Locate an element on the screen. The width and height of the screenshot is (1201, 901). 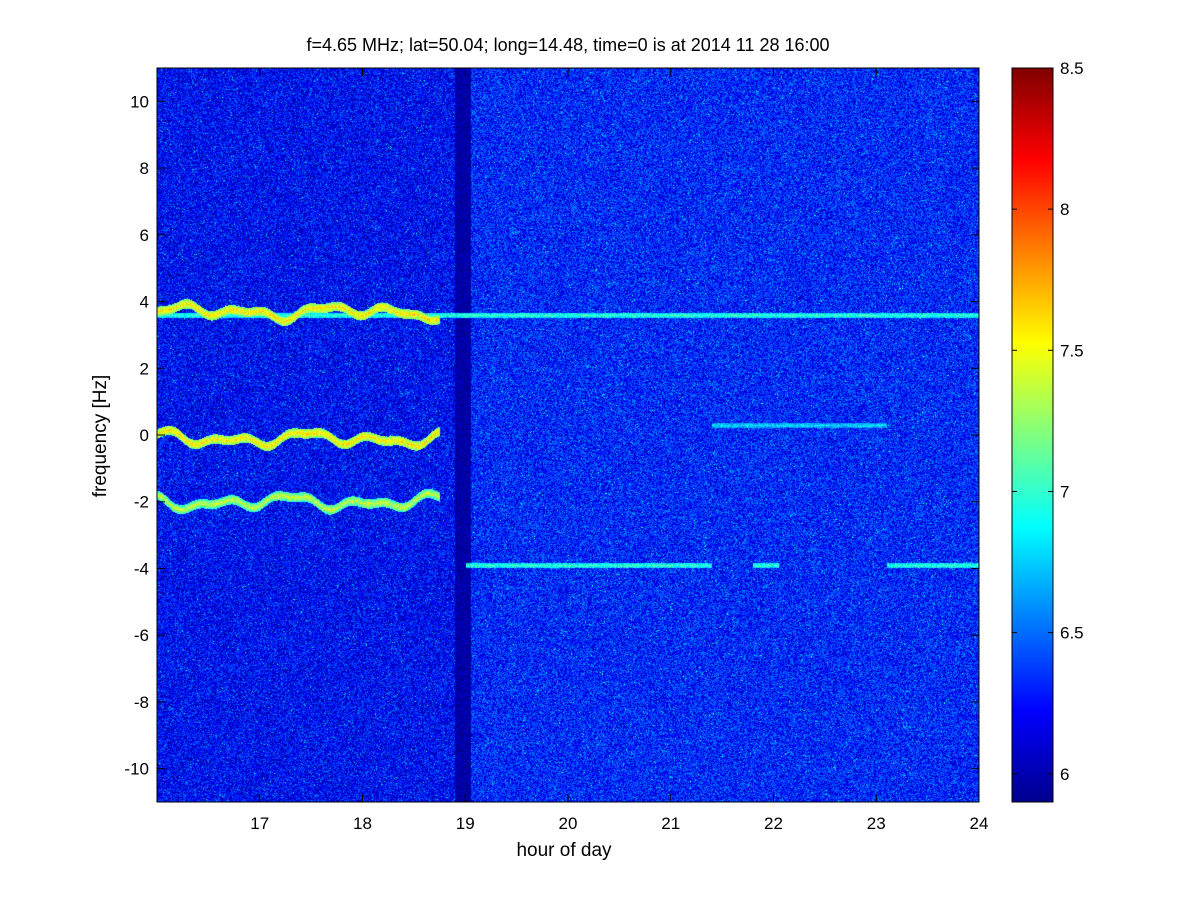
colorbar-tick-label: 6.5 is located at coordinates (1072, 633).